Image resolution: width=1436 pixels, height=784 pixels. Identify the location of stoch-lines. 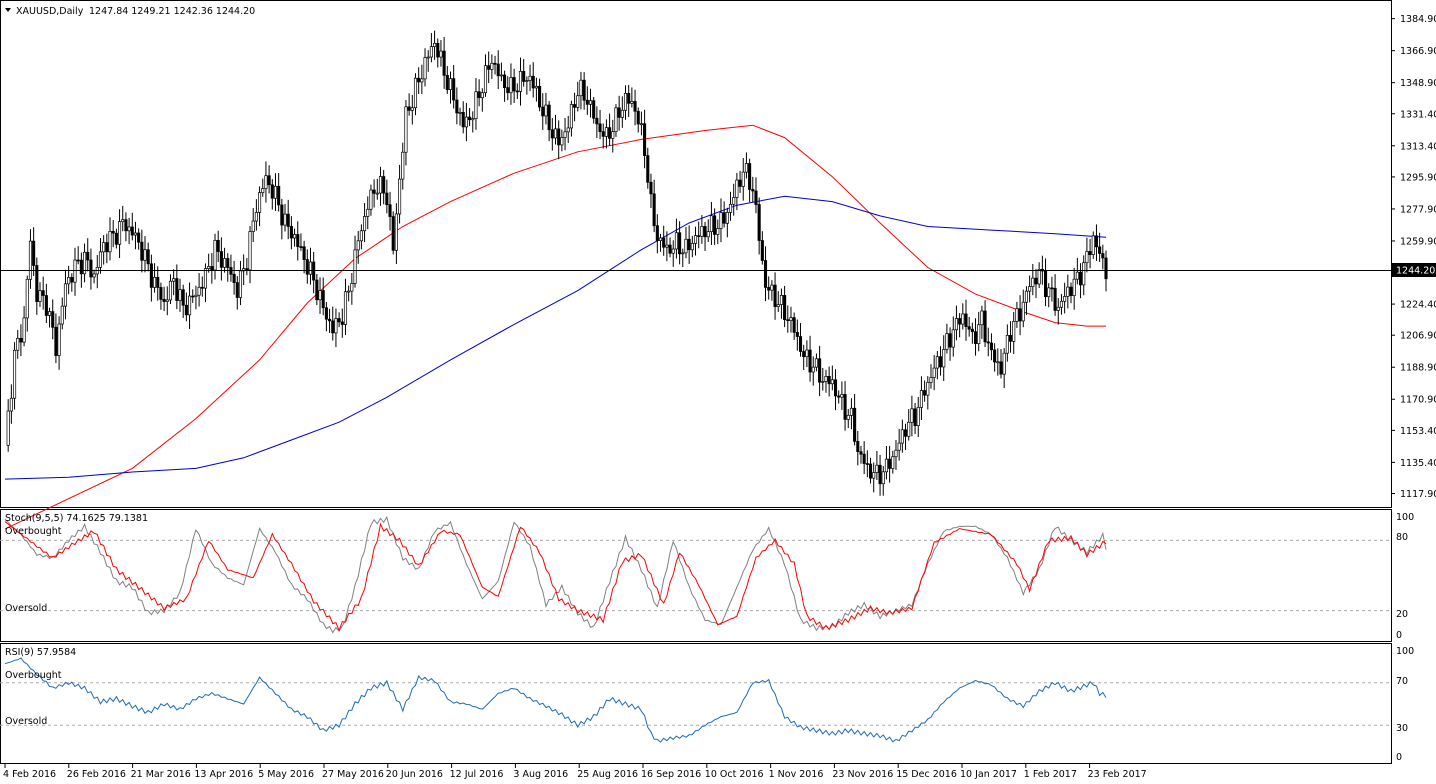
(555, 574).